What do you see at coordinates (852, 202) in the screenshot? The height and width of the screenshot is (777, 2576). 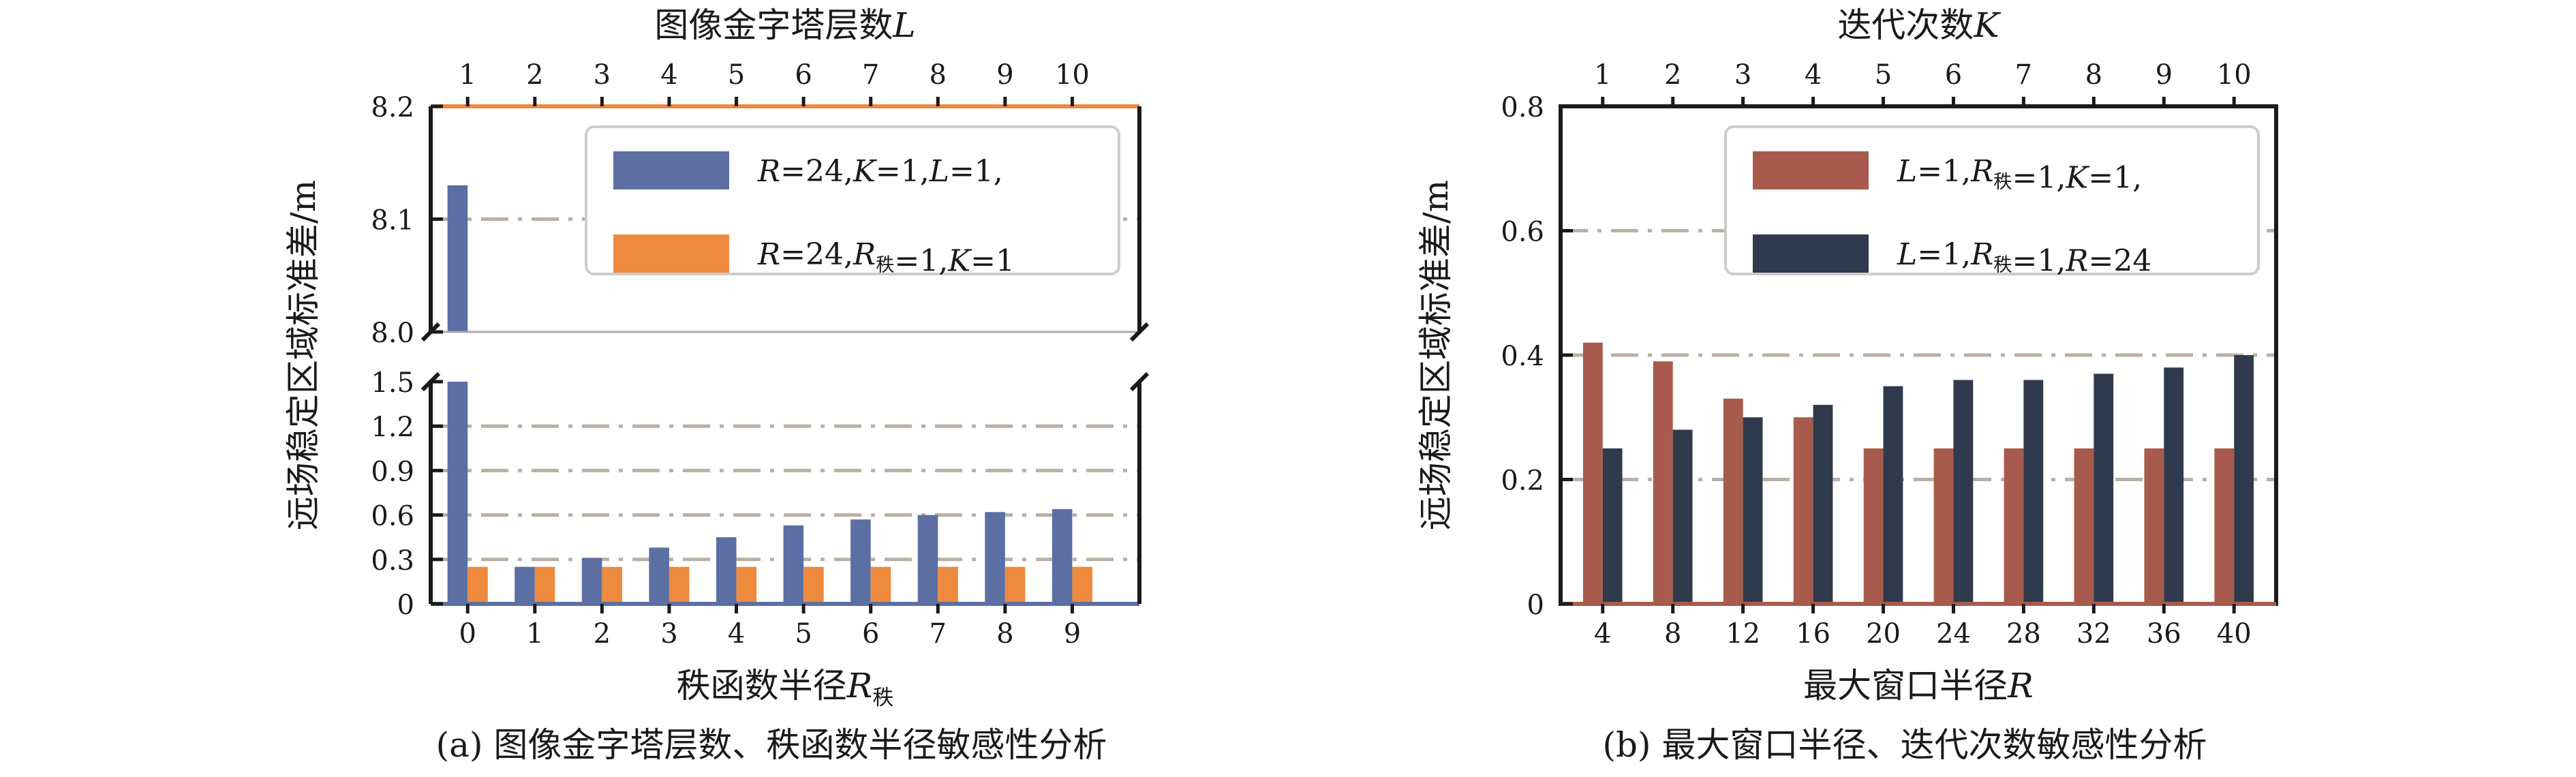 I see `legend: R=24,K=1,L=1, R=24,R秩=1,K=1` at bounding box center [852, 202].